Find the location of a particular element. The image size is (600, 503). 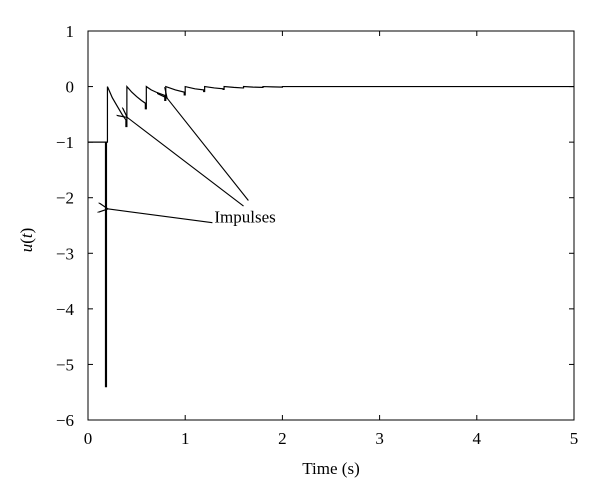

x-tick-label-4: 4 is located at coordinates (477, 438).